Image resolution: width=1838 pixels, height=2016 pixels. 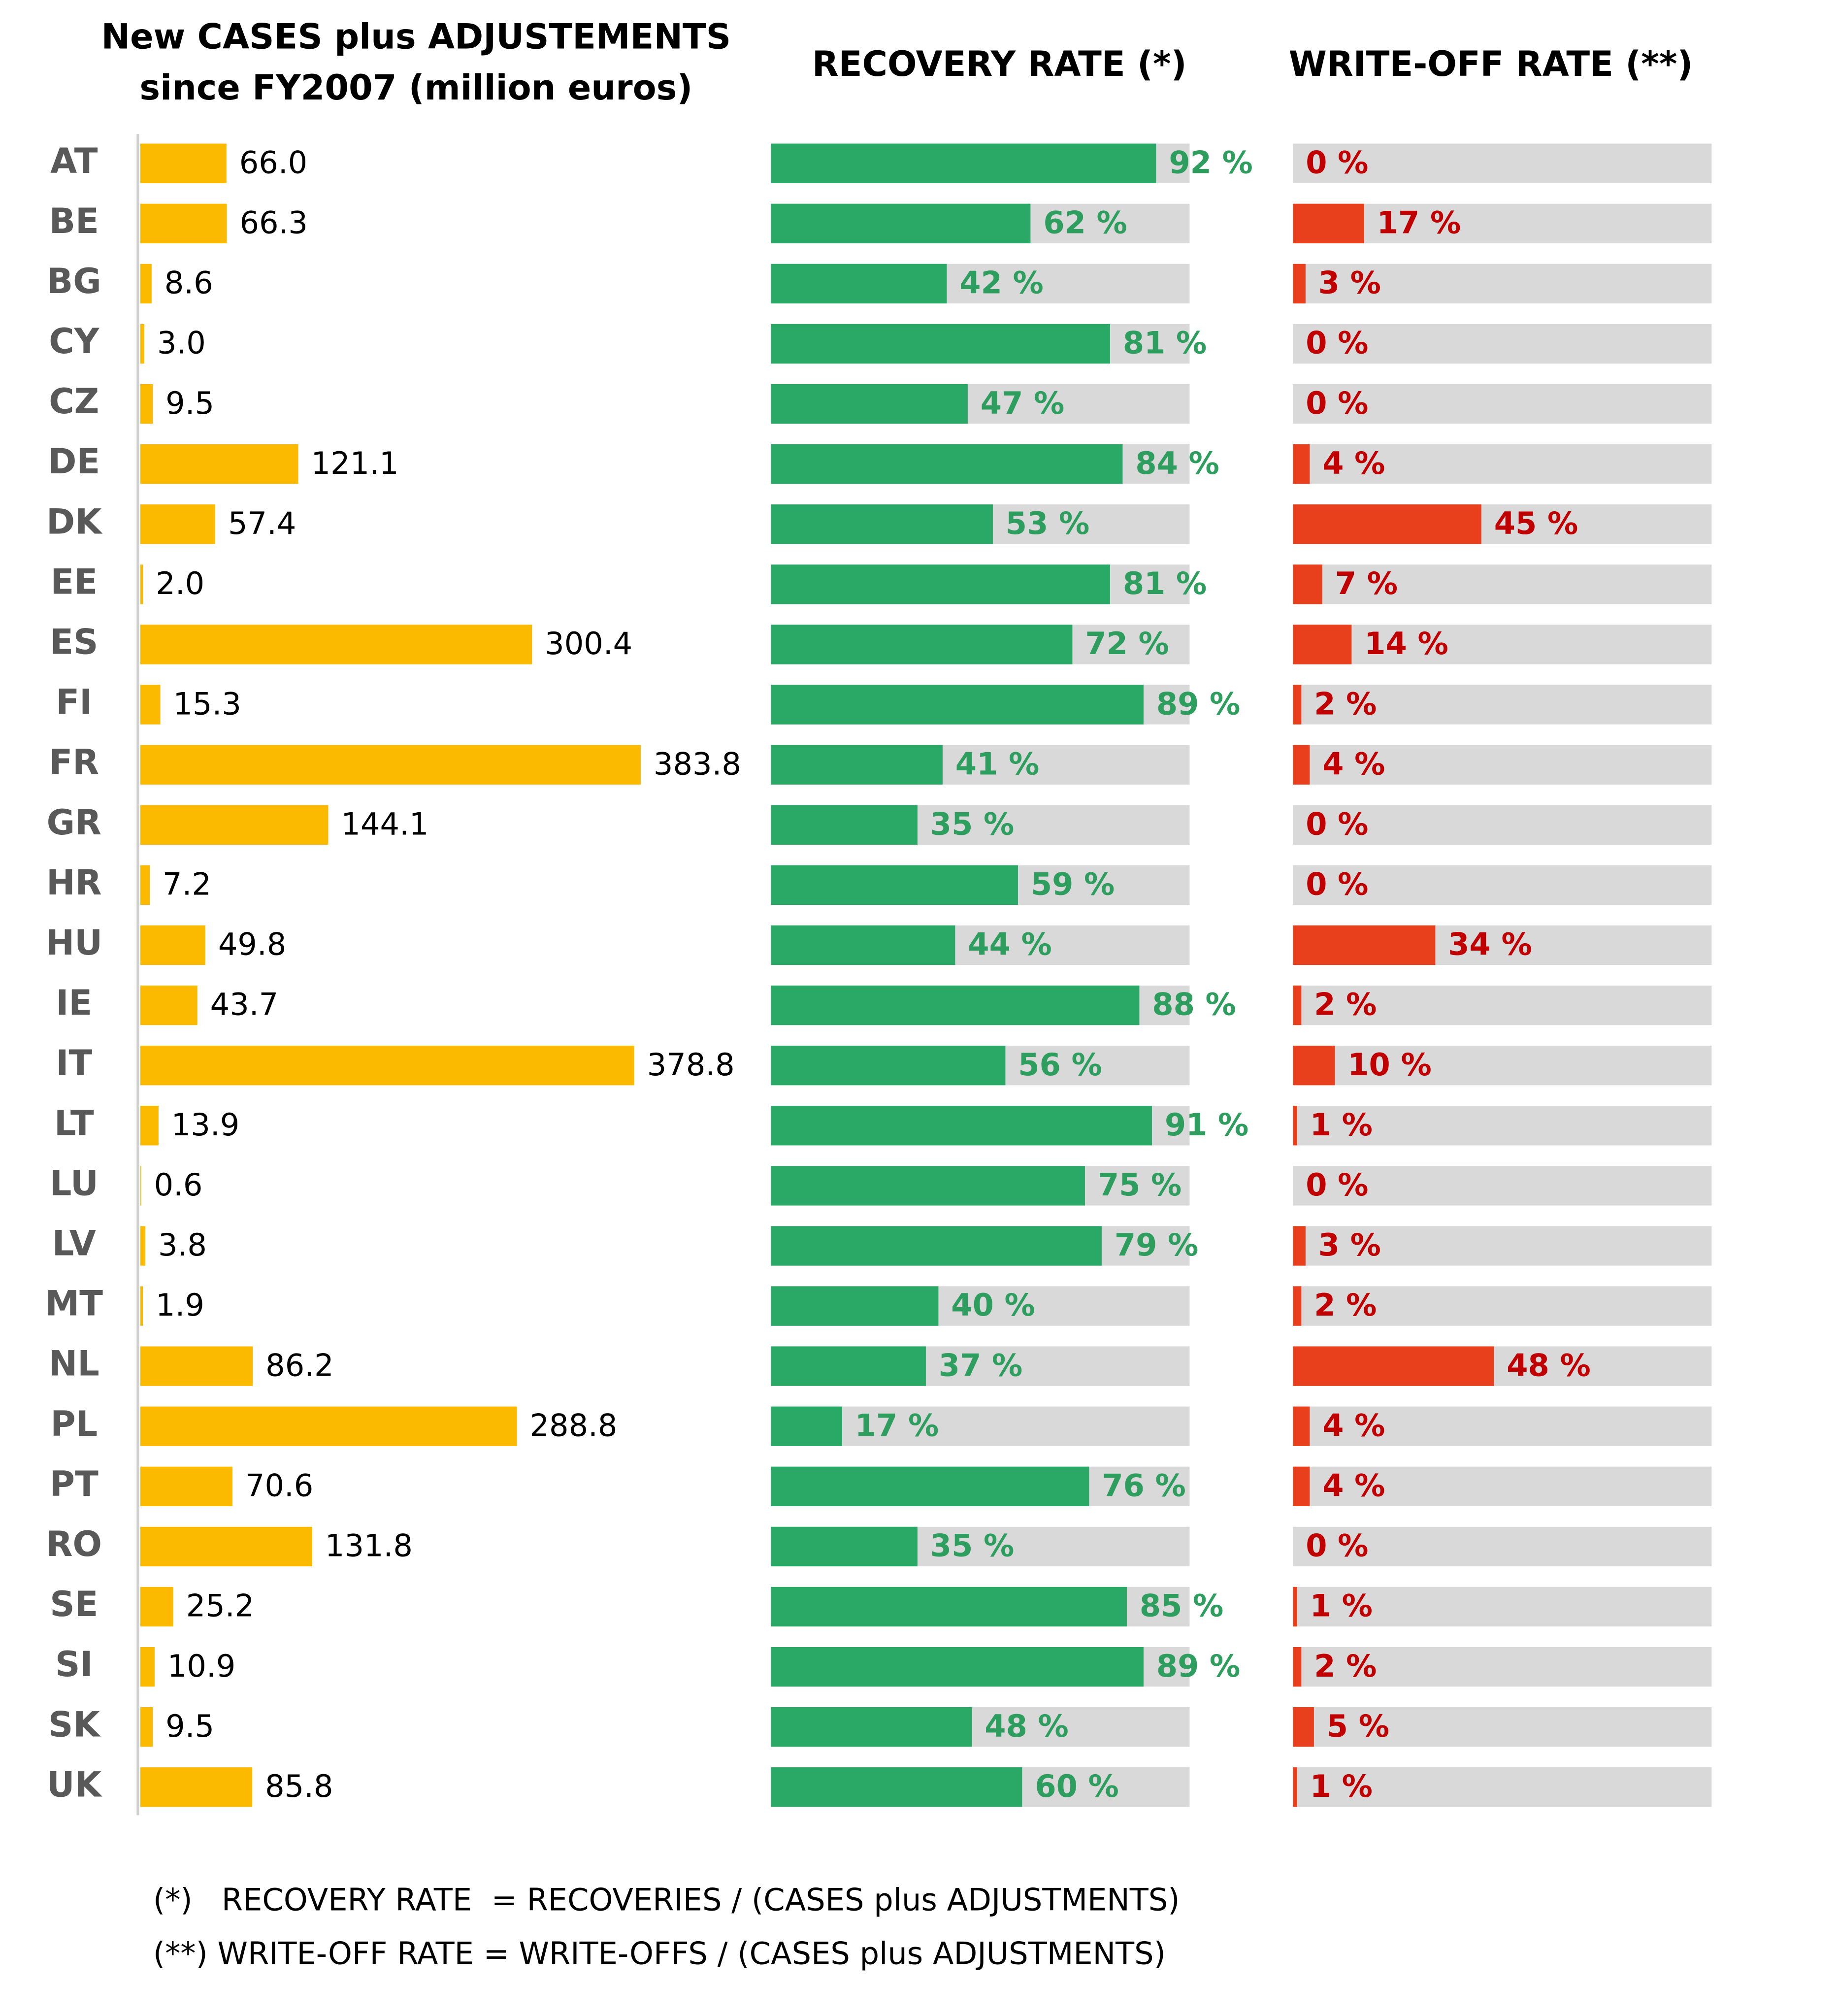 I want to click on value-label: 9.5, so click(x=190, y=403).